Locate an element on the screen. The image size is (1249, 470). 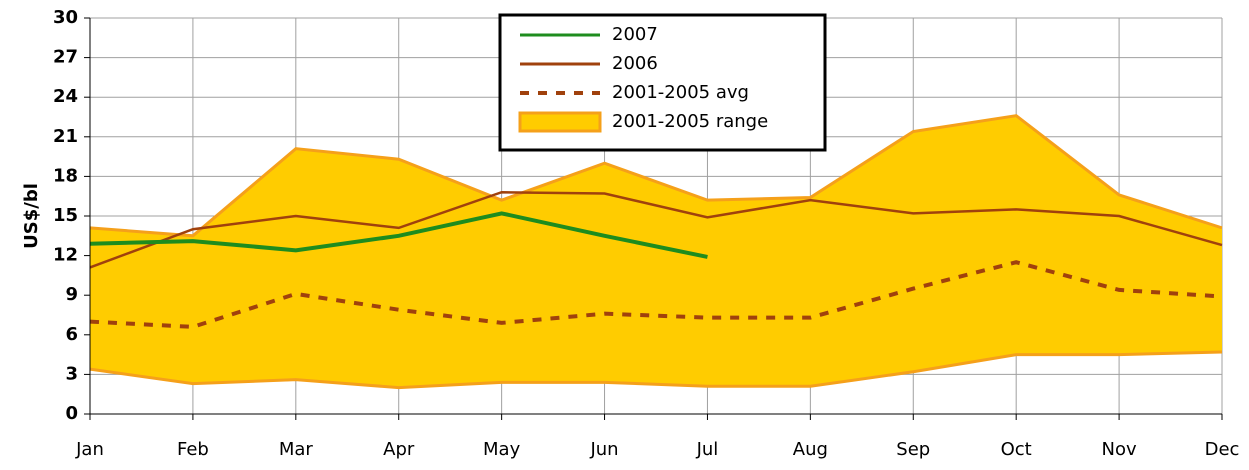
legend-label: 2001-2005 avg is located at coordinates (680, 92).